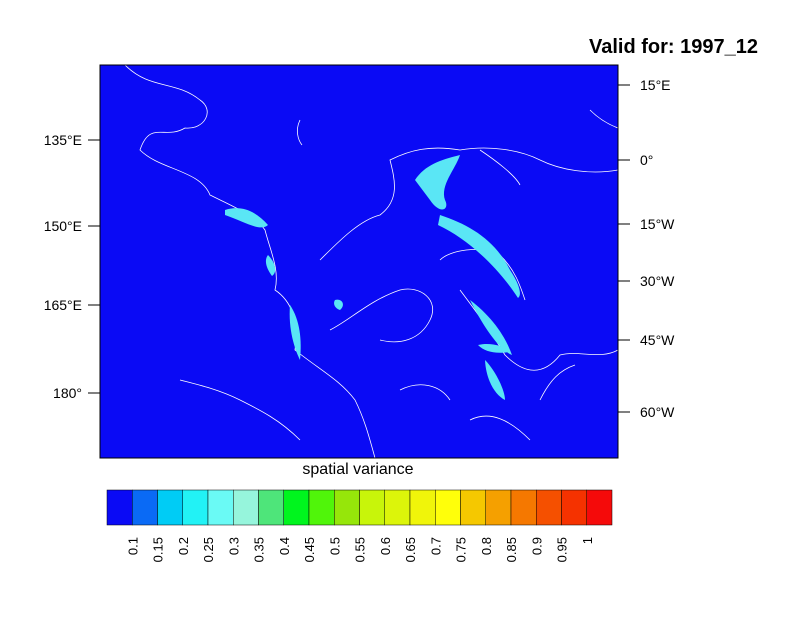 The height and width of the screenshot is (617, 792). Describe the element at coordinates (284, 546) in the screenshot. I see `colorbar-tick-label: 0.4` at that location.